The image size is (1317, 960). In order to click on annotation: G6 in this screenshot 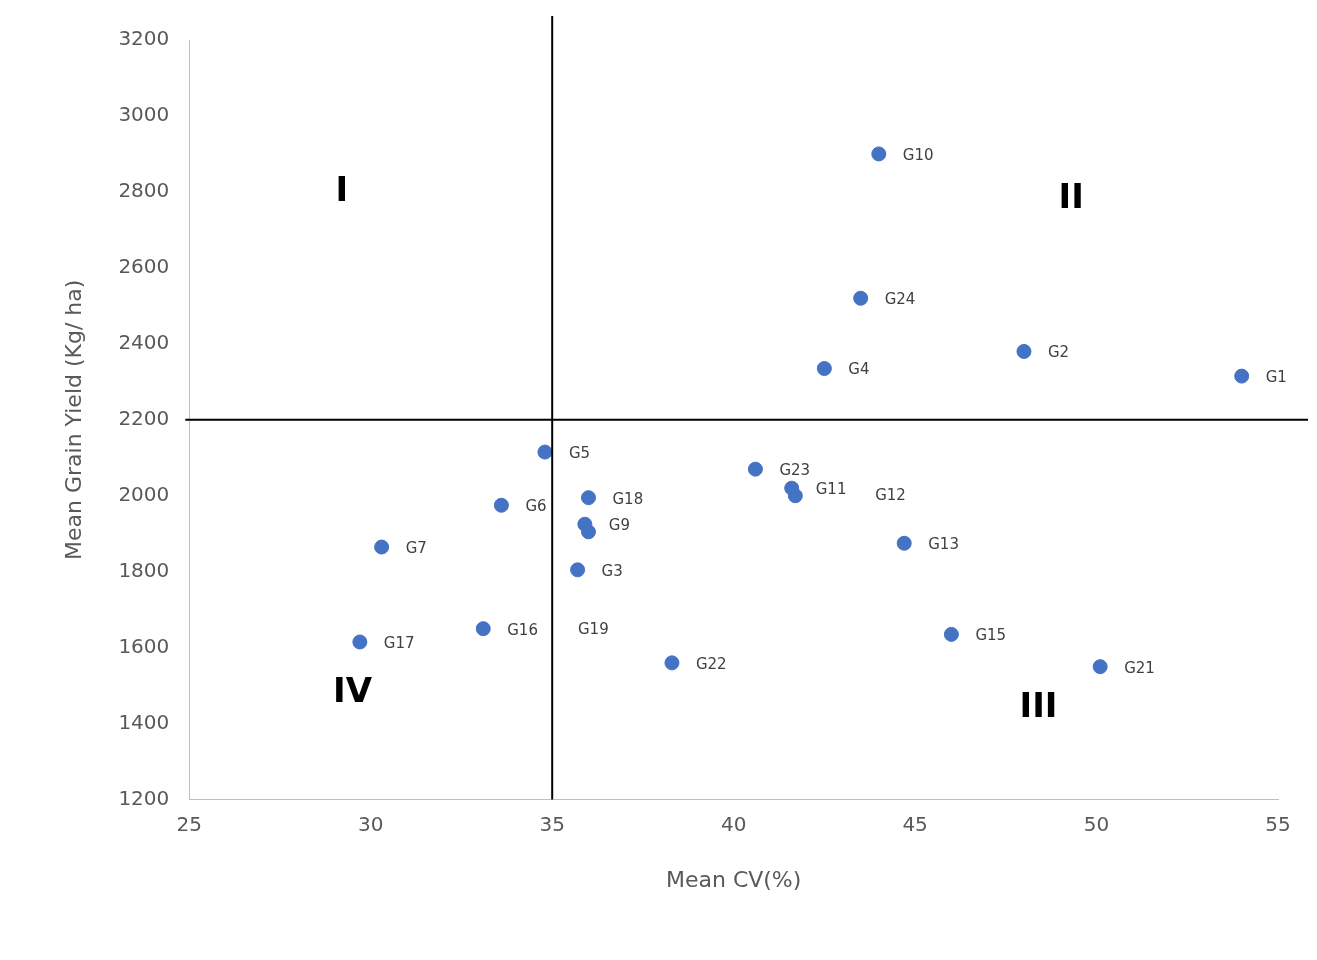, I will do `click(536, 506)`.